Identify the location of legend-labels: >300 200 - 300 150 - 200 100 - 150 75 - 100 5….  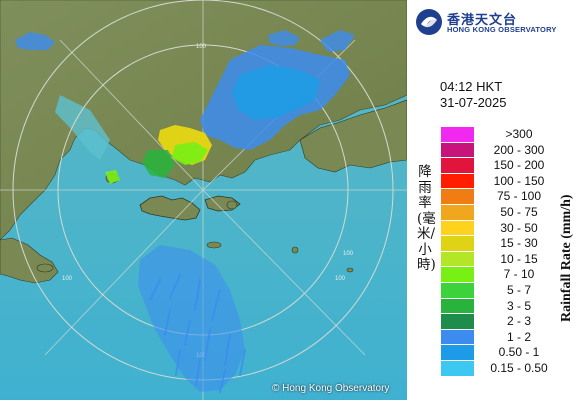
(519, 252).